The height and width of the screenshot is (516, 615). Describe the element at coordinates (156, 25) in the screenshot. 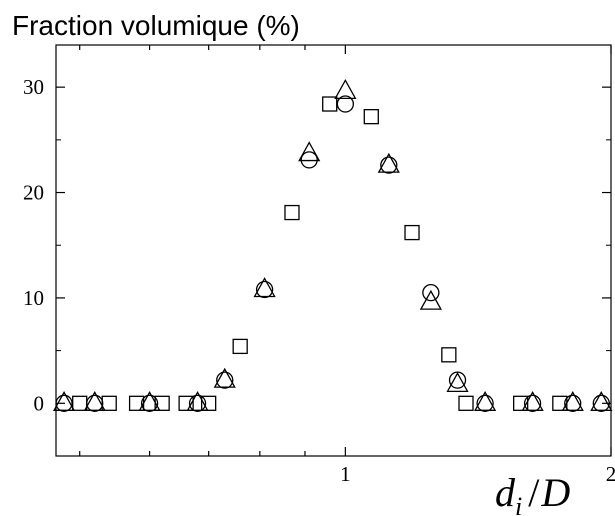

I see `y-axis-title: Fraction volumique (%)` at that location.